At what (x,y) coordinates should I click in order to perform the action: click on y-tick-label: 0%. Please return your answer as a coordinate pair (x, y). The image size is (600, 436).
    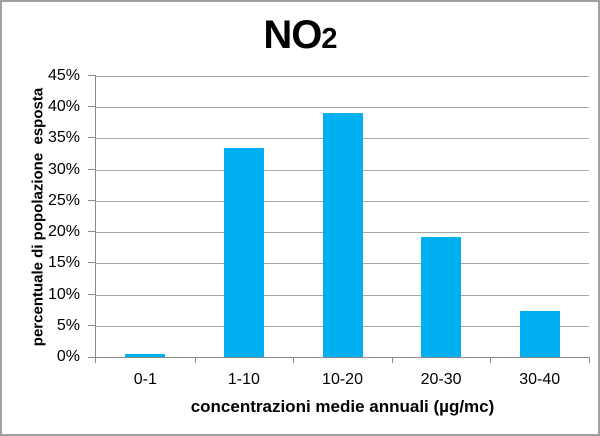
    Looking at the image, I should click on (68, 356).